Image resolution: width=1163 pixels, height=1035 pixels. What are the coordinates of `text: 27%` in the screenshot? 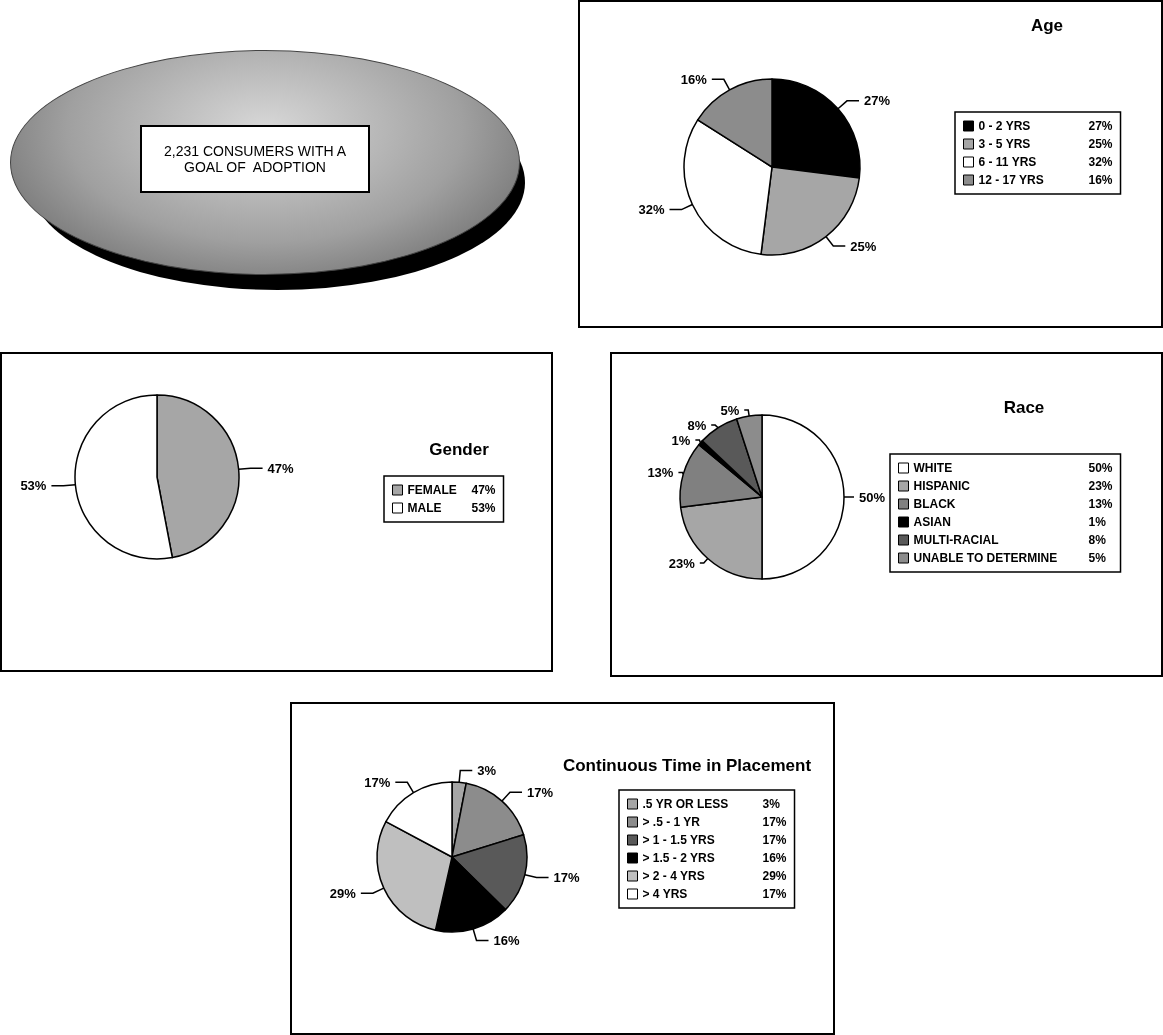 It's located at (1100, 126).